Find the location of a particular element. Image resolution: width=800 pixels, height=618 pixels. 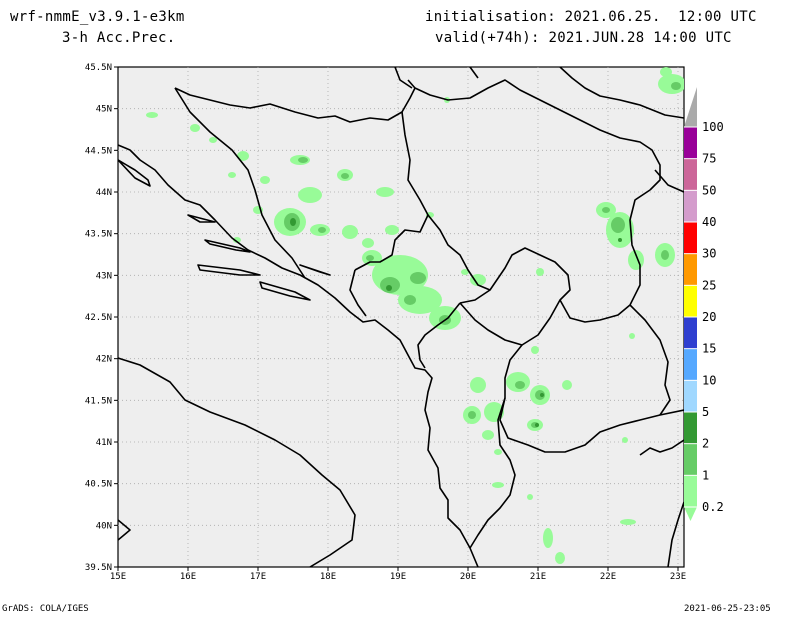

colorbar-label: 75 is located at coordinates (709, 159).